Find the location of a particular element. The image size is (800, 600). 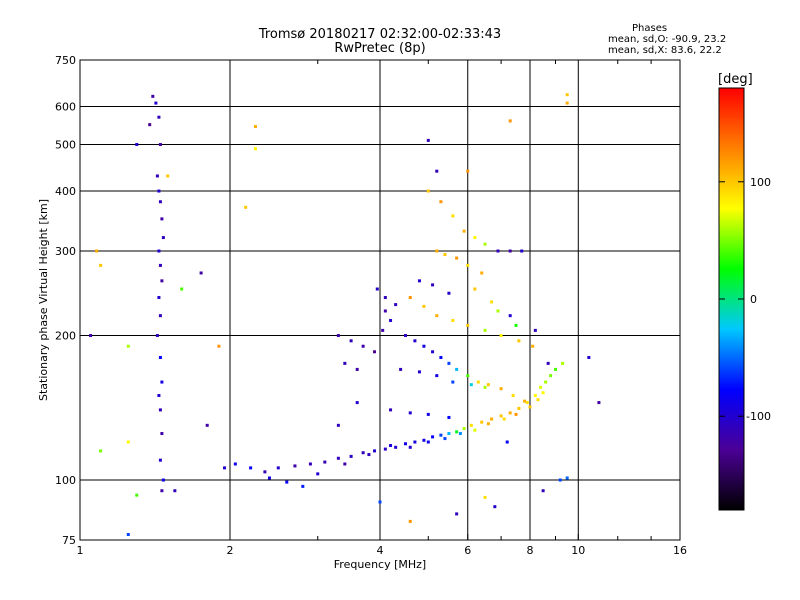

phases-heading: Phases is located at coordinates (650, 28).